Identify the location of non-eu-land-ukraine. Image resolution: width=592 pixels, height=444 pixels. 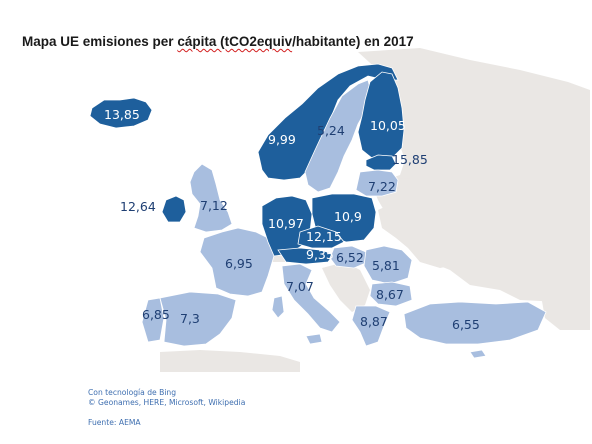
(441, 234).